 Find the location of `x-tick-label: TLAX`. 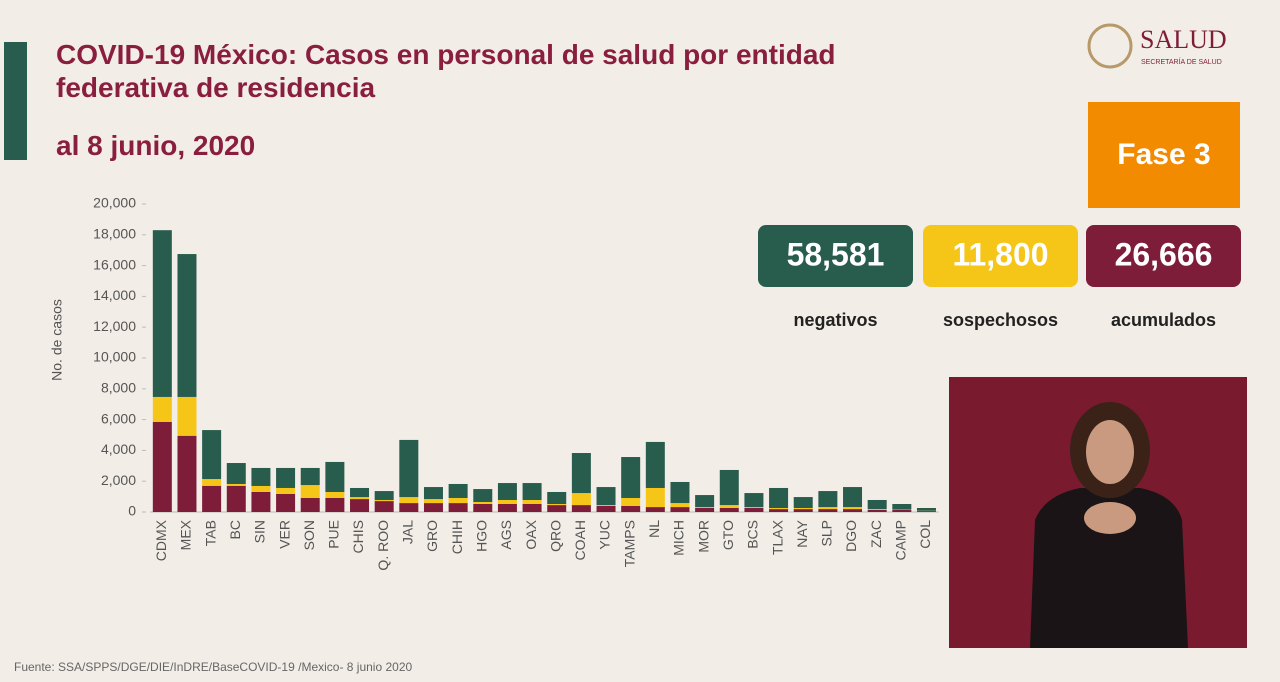

x-tick-label: TLAX is located at coordinates (777, 537).